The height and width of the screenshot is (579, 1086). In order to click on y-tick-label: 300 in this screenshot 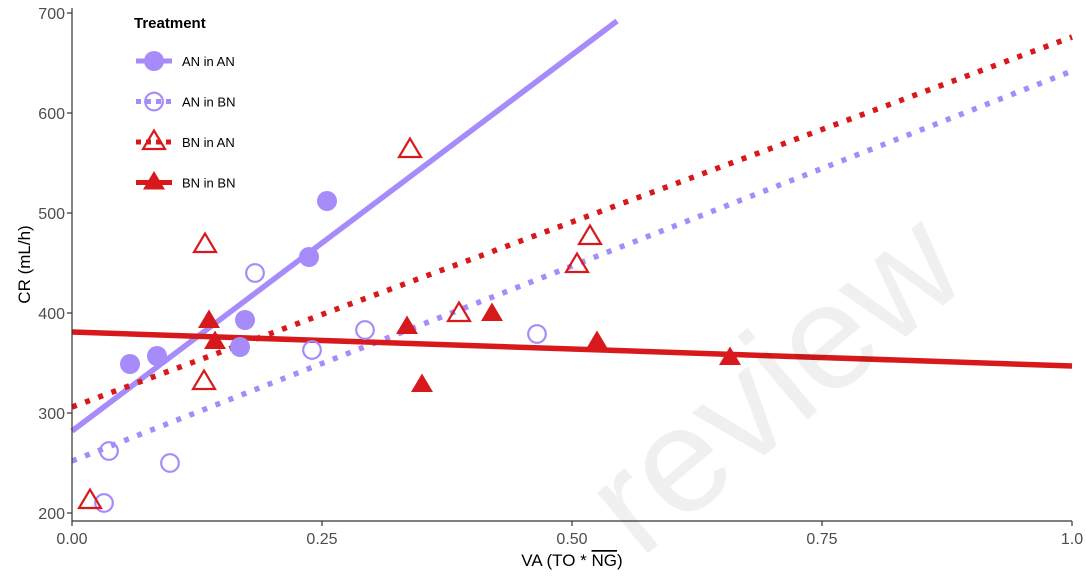, I will do `click(51, 414)`.